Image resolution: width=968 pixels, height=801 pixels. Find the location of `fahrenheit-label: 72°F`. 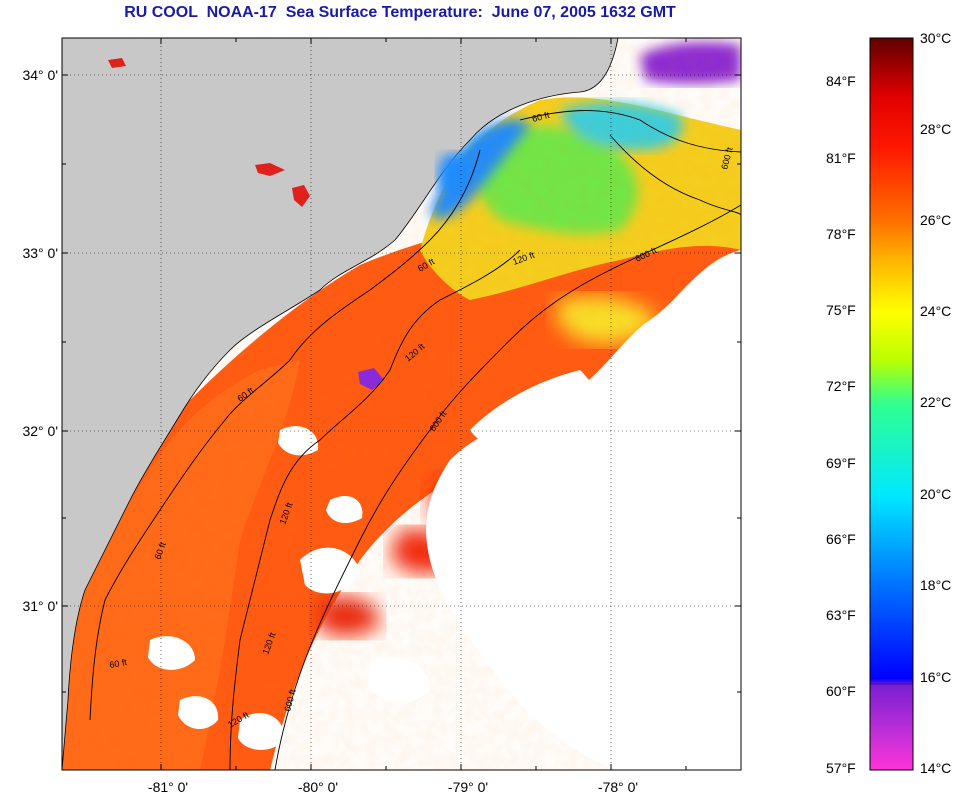

fahrenheit-label: 72°F is located at coordinates (841, 386).